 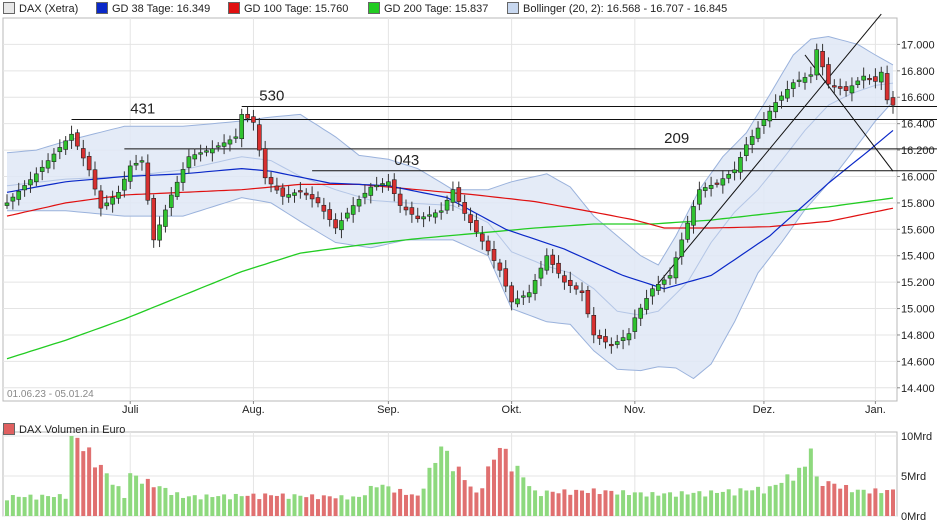 I want to click on x-tick-label: Jan., so click(x=875, y=410).